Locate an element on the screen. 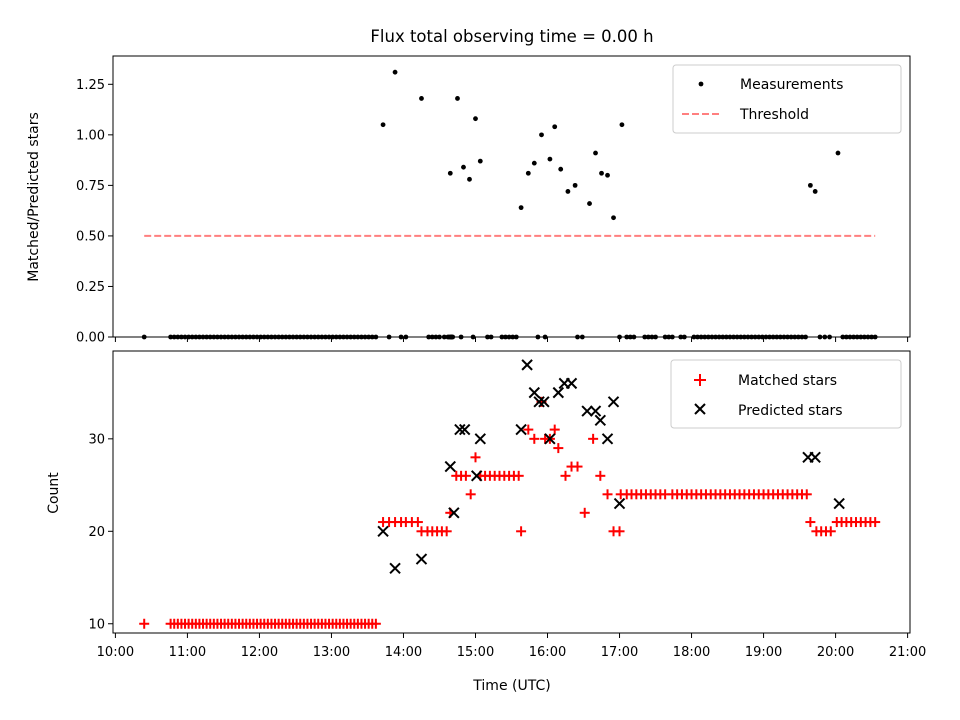  top-legend-box is located at coordinates (787, 99).